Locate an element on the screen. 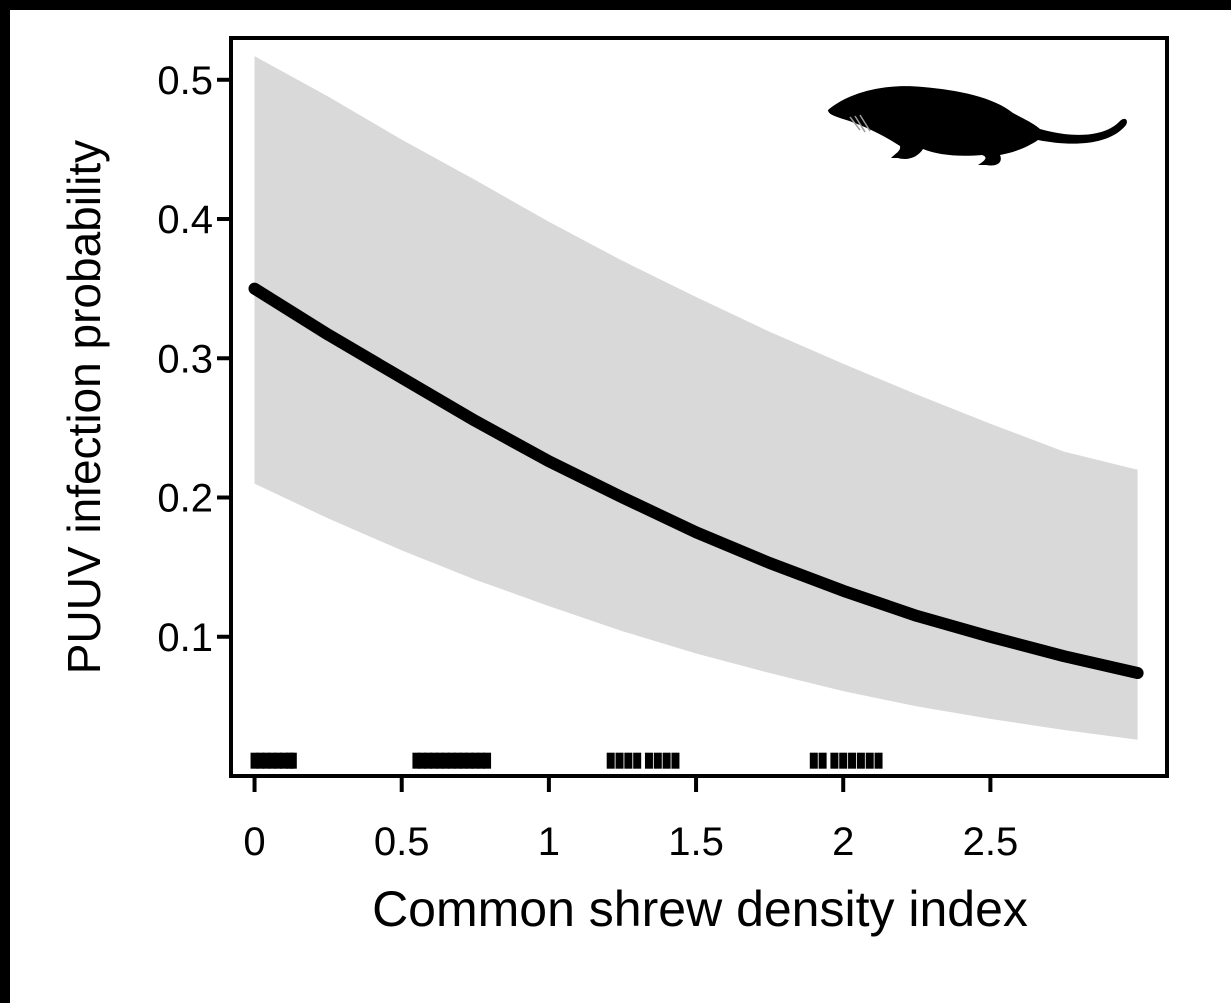  x-tick-label: 0 is located at coordinates (254, 842).